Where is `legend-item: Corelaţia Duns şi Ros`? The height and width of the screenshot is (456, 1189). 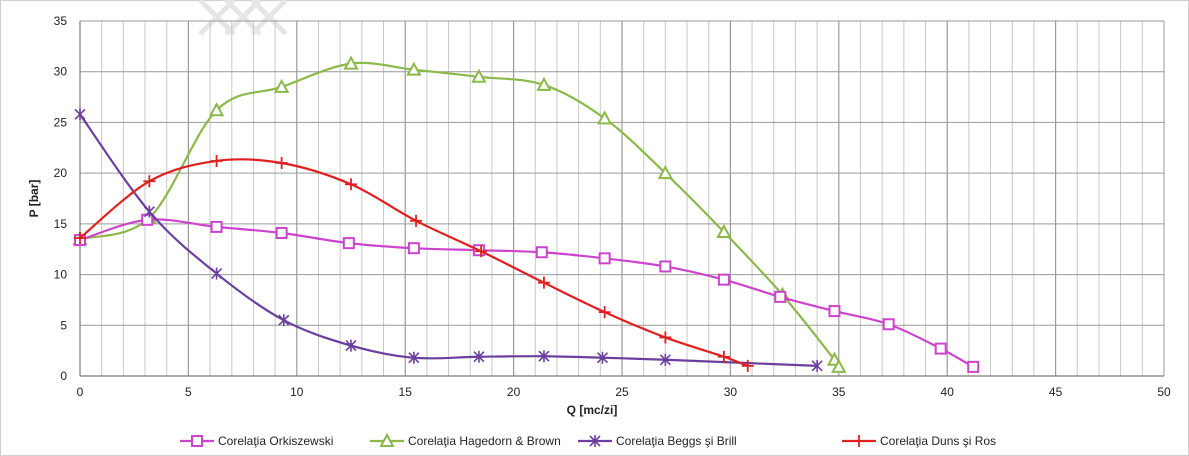 legend-item: Corelaţia Duns şi Ros is located at coordinates (919, 441).